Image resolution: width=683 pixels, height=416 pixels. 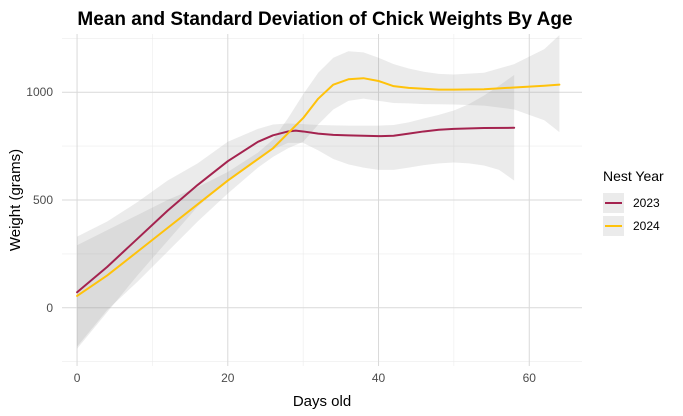 What do you see at coordinates (305, 378) in the screenshot?
I see `x-axis-ticks: 0 20 40 60` at bounding box center [305, 378].